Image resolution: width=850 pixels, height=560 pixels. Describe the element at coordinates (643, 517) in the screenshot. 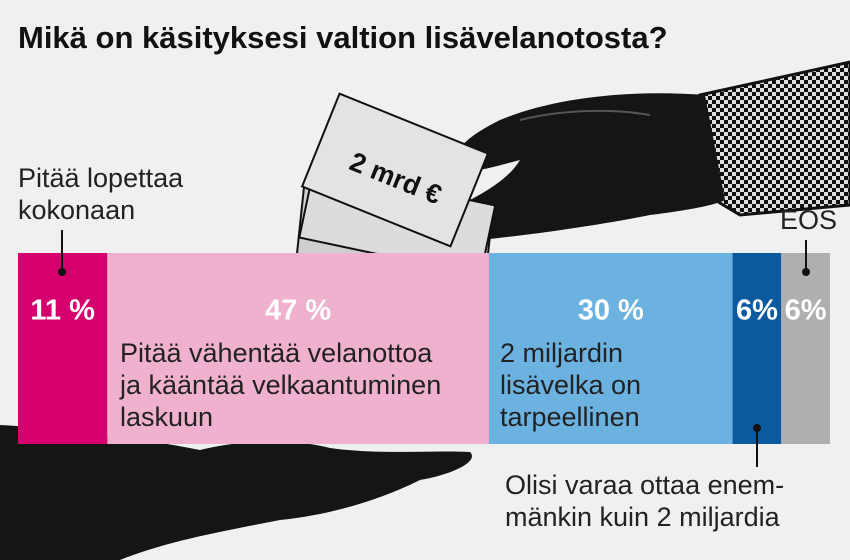

I see `category-label: mänkin kuin 2 miljardia` at that location.